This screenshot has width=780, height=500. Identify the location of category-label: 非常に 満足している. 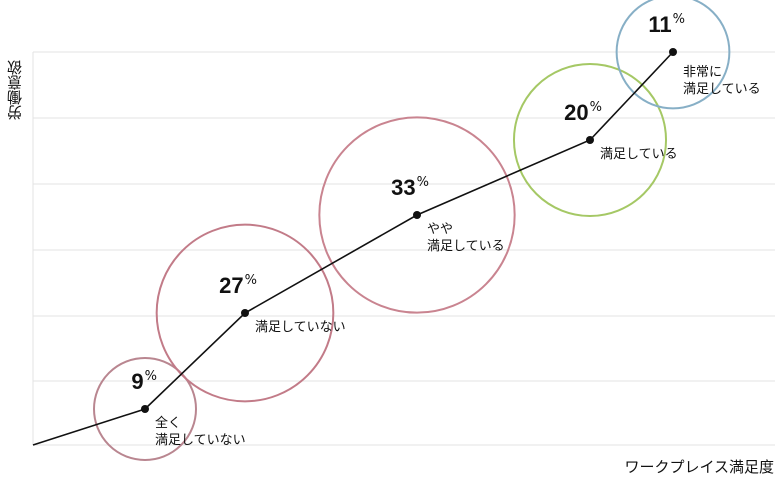
(722, 81).